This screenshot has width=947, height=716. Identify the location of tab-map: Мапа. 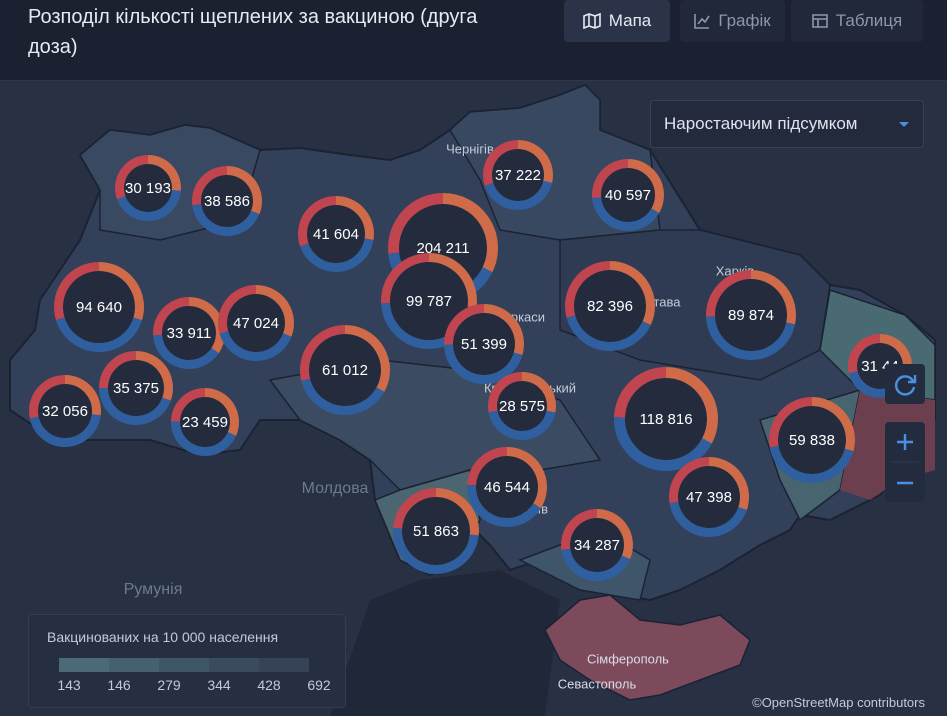
(617, 21).